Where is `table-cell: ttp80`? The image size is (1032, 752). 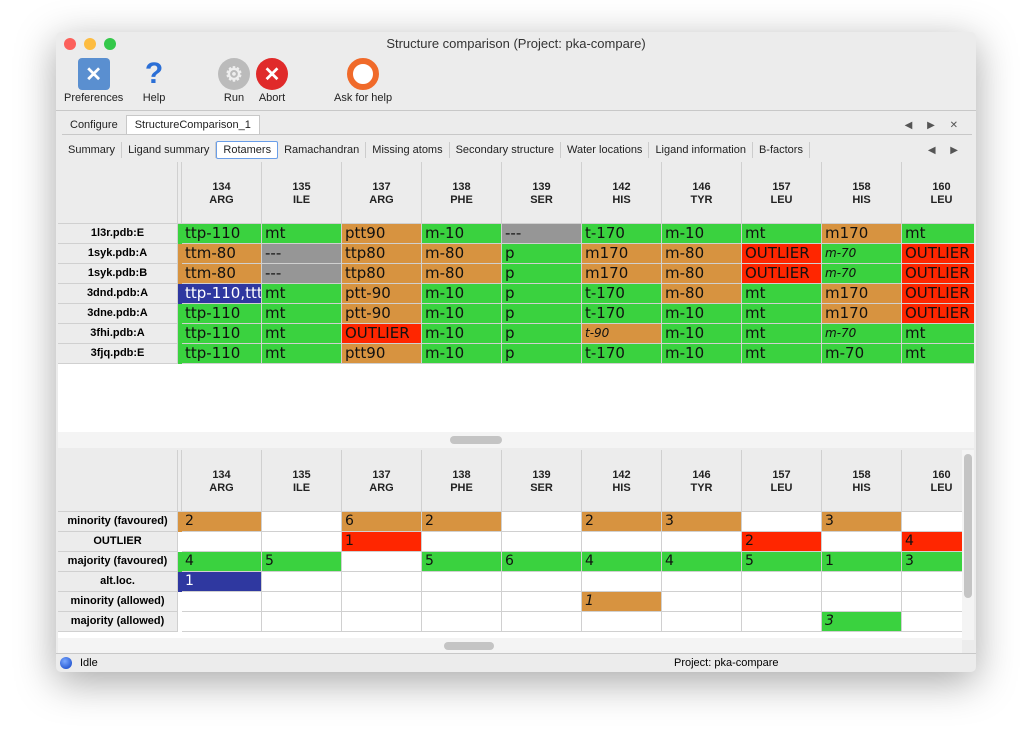
table-cell: ttp80 is located at coordinates (382, 254).